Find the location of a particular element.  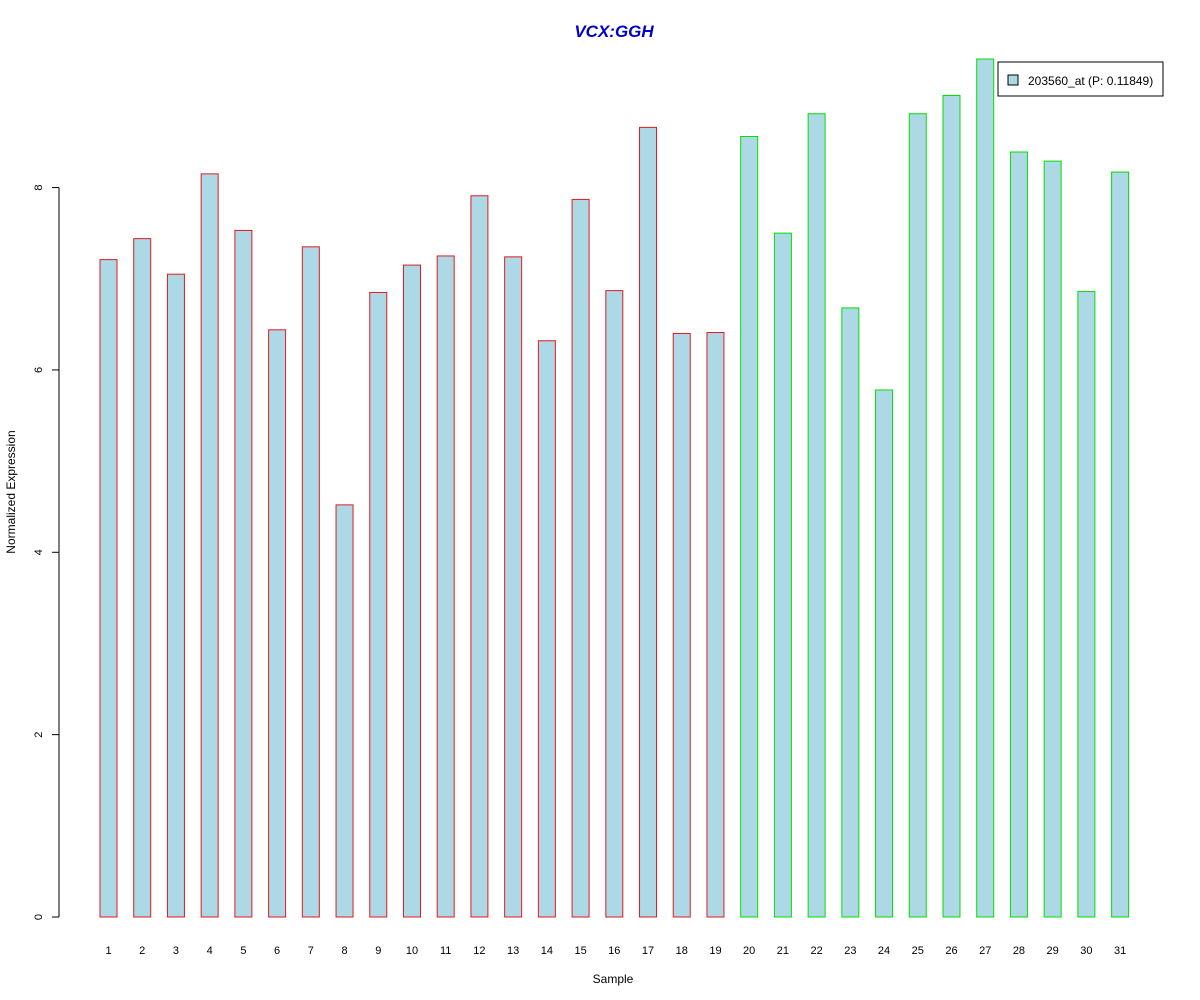

x-tick-label: 6 is located at coordinates (277, 951).